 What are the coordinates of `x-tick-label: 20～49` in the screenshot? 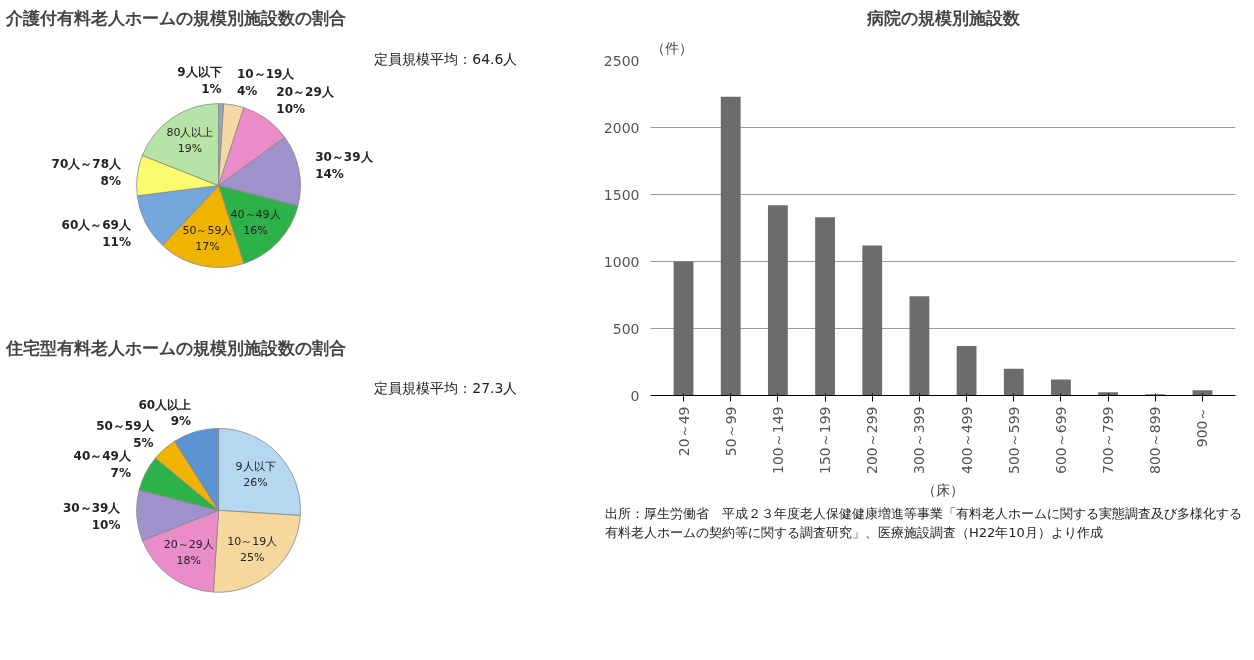 It's located at (683, 431).